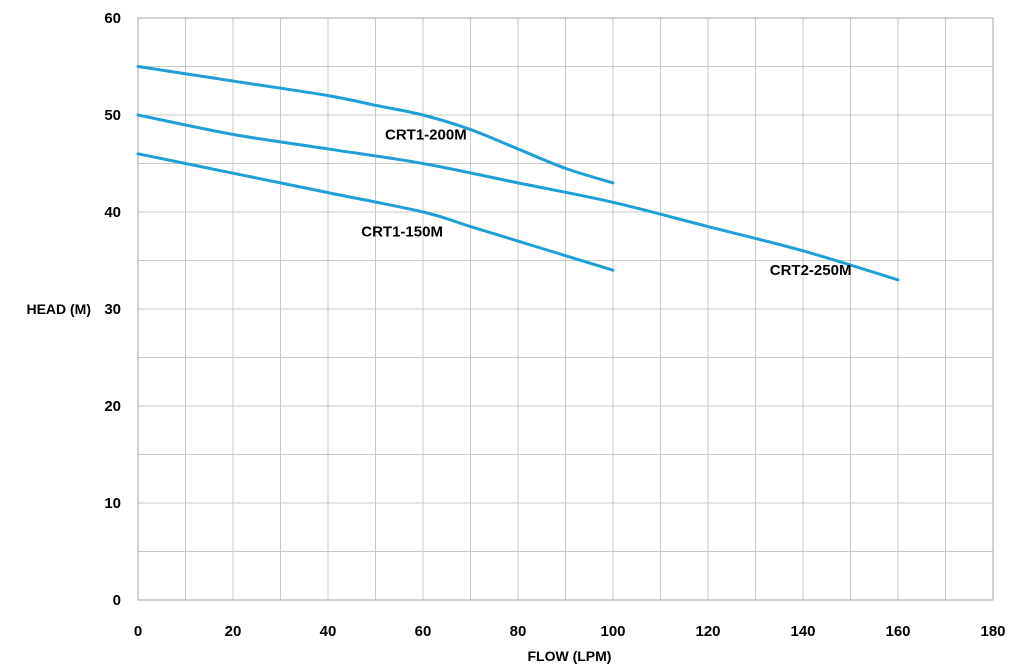  What do you see at coordinates (426, 134) in the screenshot?
I see `series-label-crt1-200m: CRT1-200M` at bounding box center [426, 134].